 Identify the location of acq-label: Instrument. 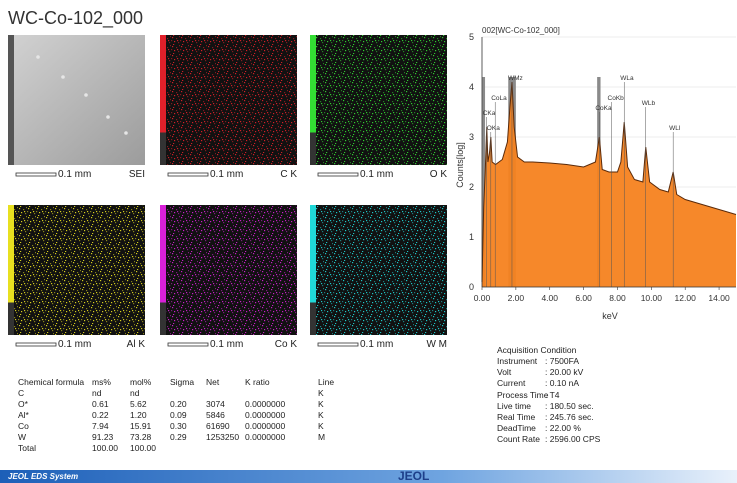
(517, 361).